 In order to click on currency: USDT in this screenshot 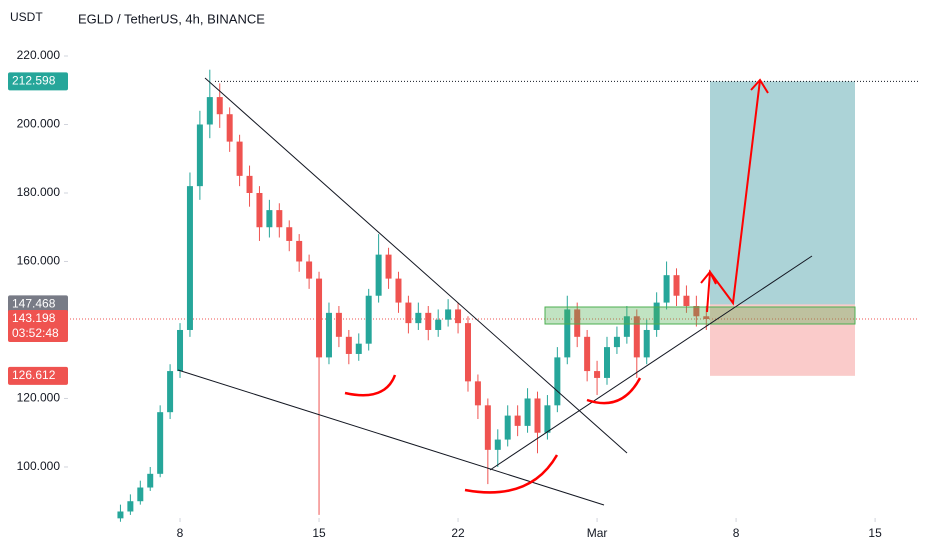, I will do `click(26, 17)`.